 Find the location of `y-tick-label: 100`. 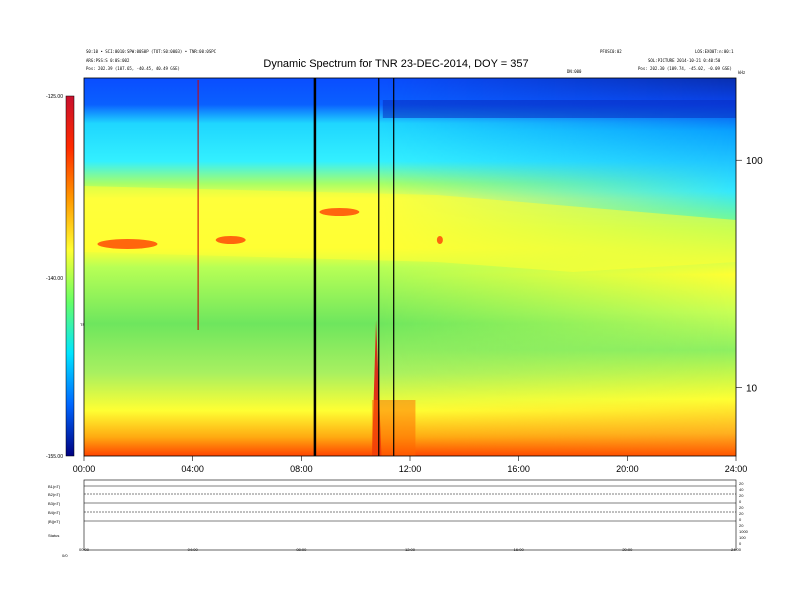

y-tick-label: 100 is located at coordinates (754, 161).